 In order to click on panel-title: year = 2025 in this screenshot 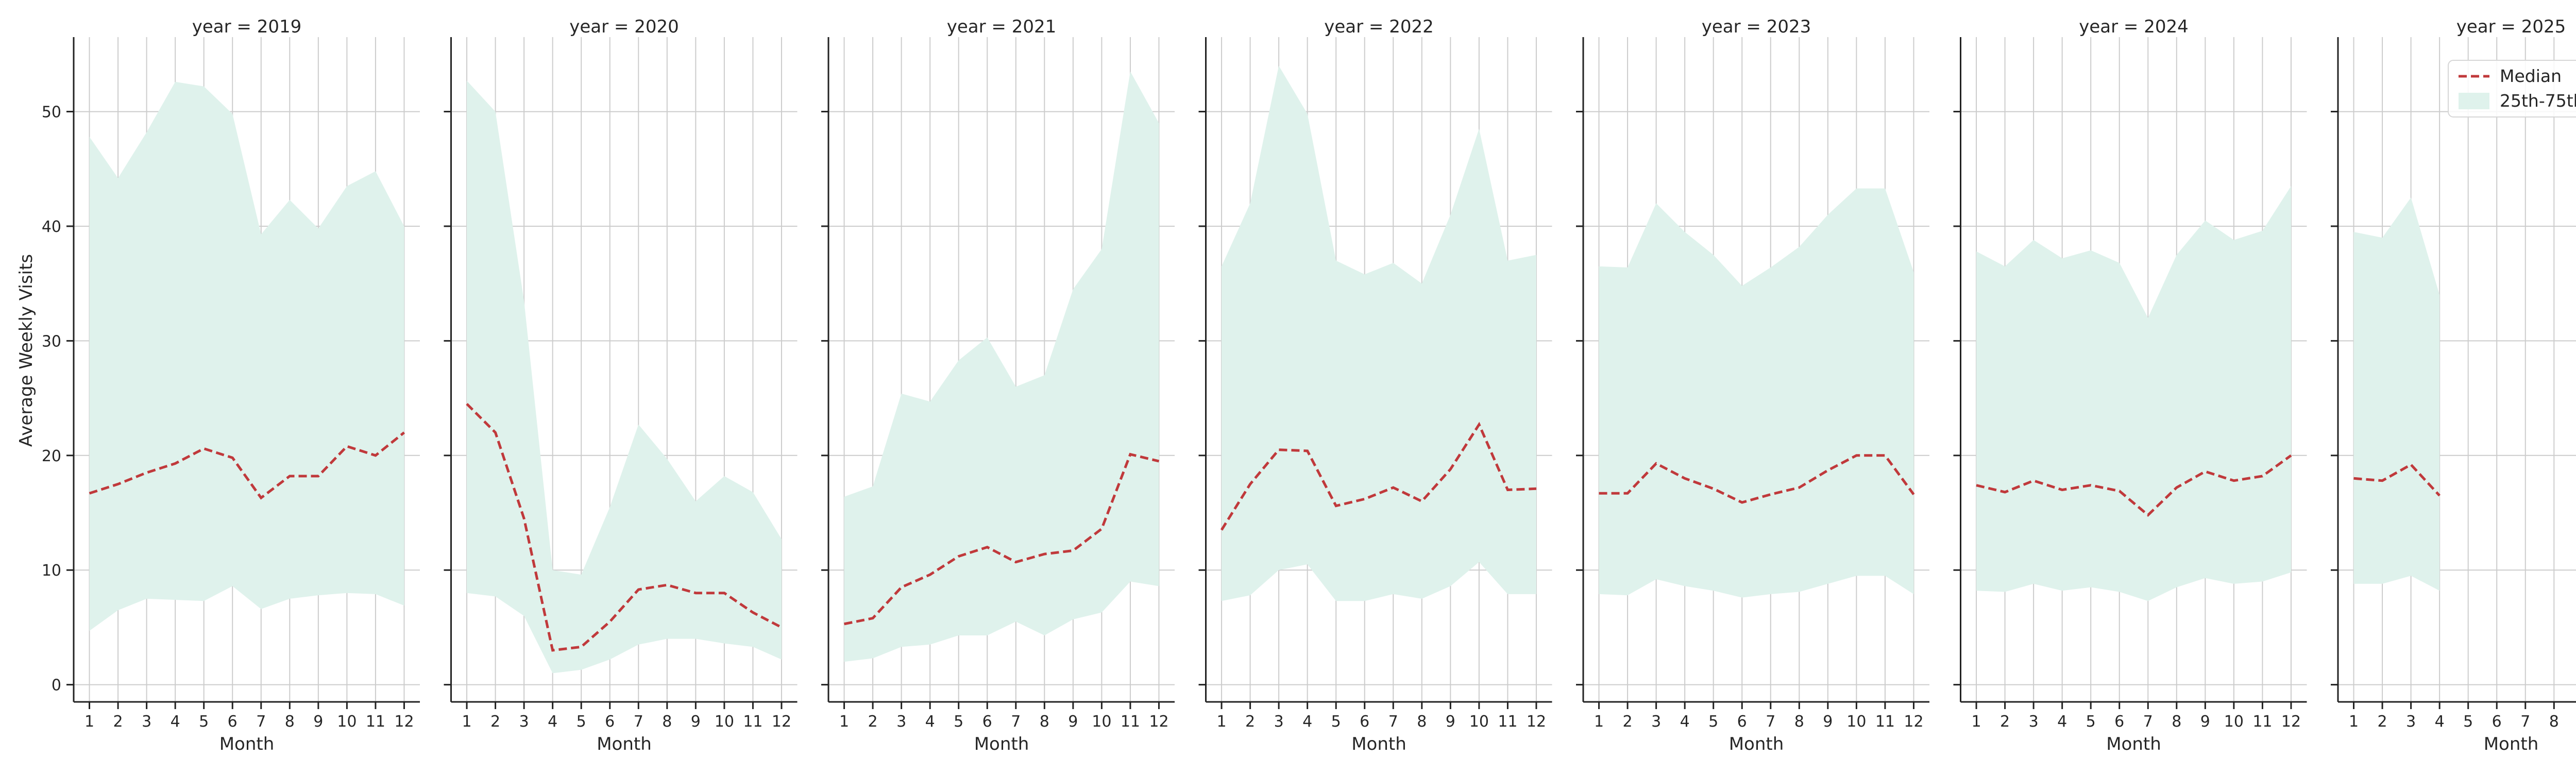, I will do `click(2511, 26)`.